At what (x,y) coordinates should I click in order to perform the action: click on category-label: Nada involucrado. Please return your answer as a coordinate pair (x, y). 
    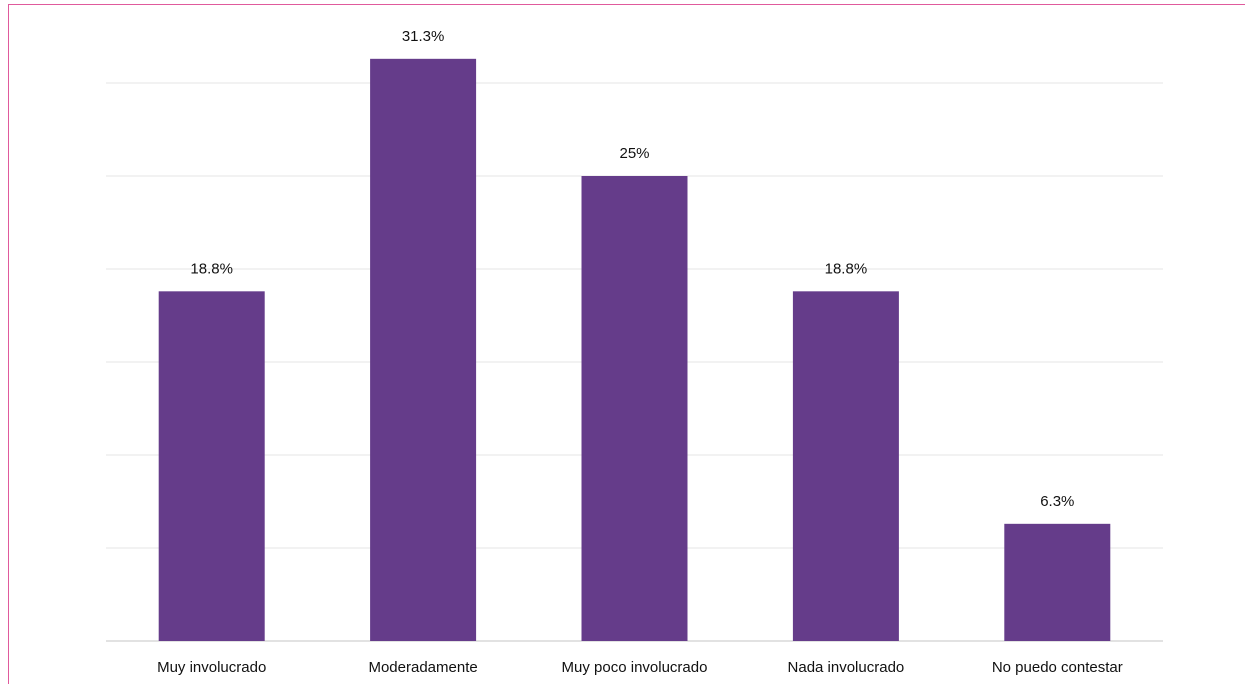
    Looking at the image, I should click on (846, 667).